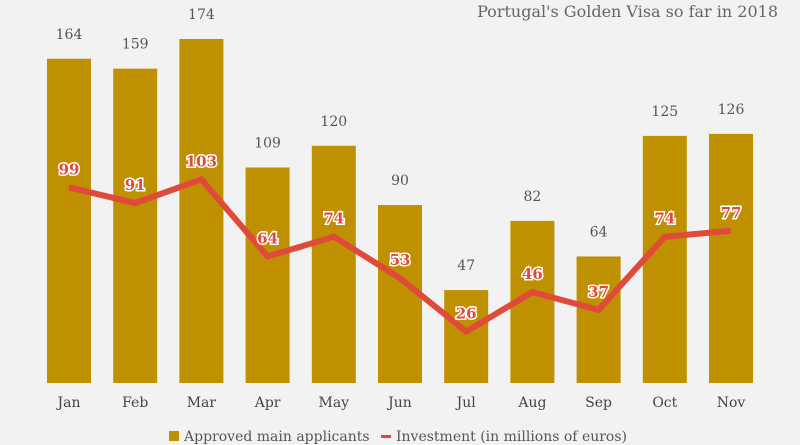 Image resolution: width=800 pixels, height=445 pixels. I want to click on bar-may, so click(333, 264).